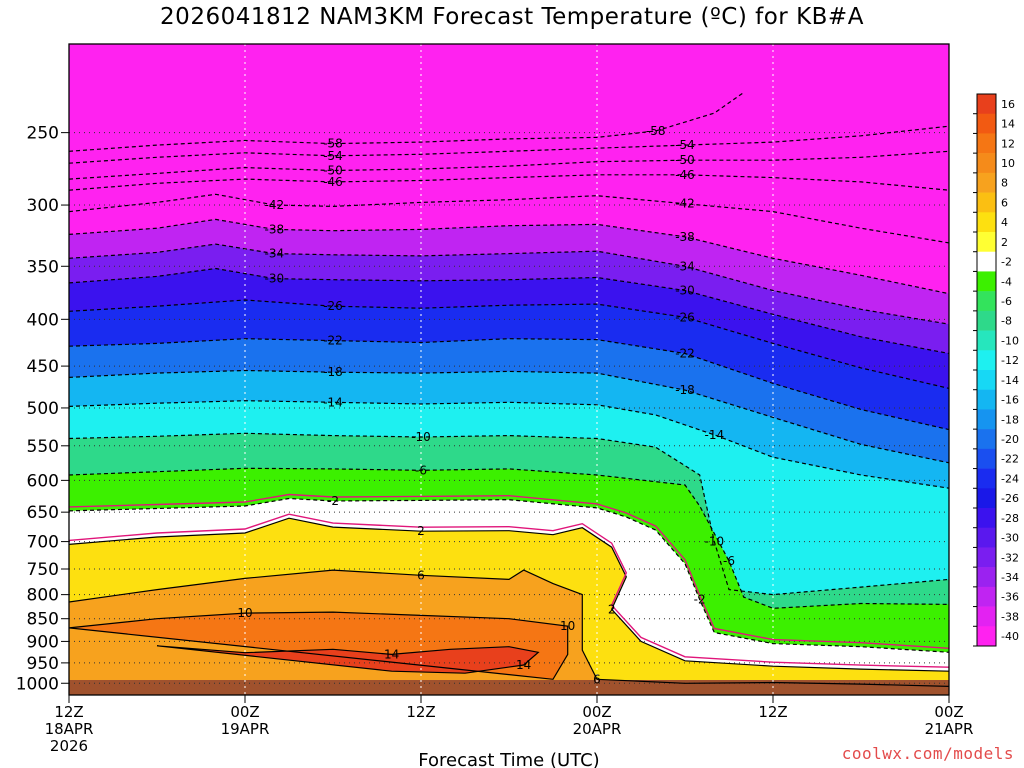  What do you see at coordinates (1010, 459) in the screenshot?
I see `colorbar-label: -22` at bounding box center [1010, 459].